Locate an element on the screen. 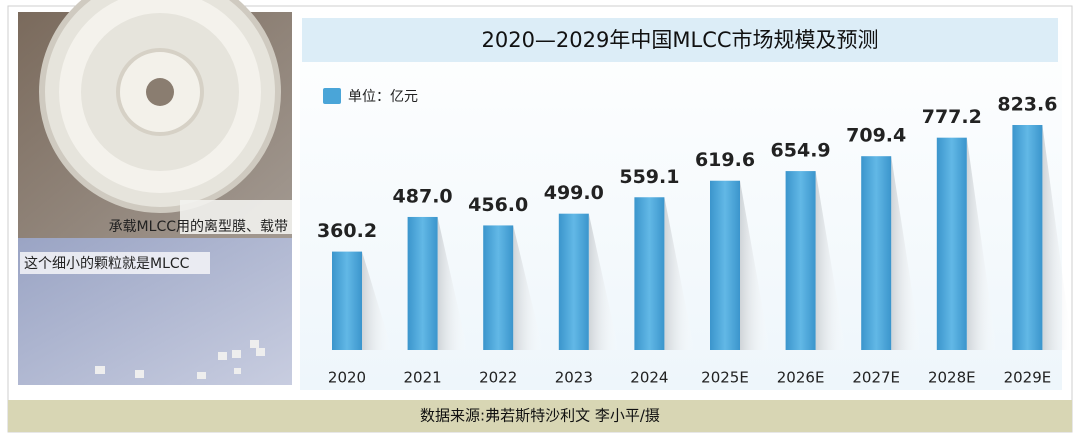  value-label: 360.2 is located at coordinates (347, 231).